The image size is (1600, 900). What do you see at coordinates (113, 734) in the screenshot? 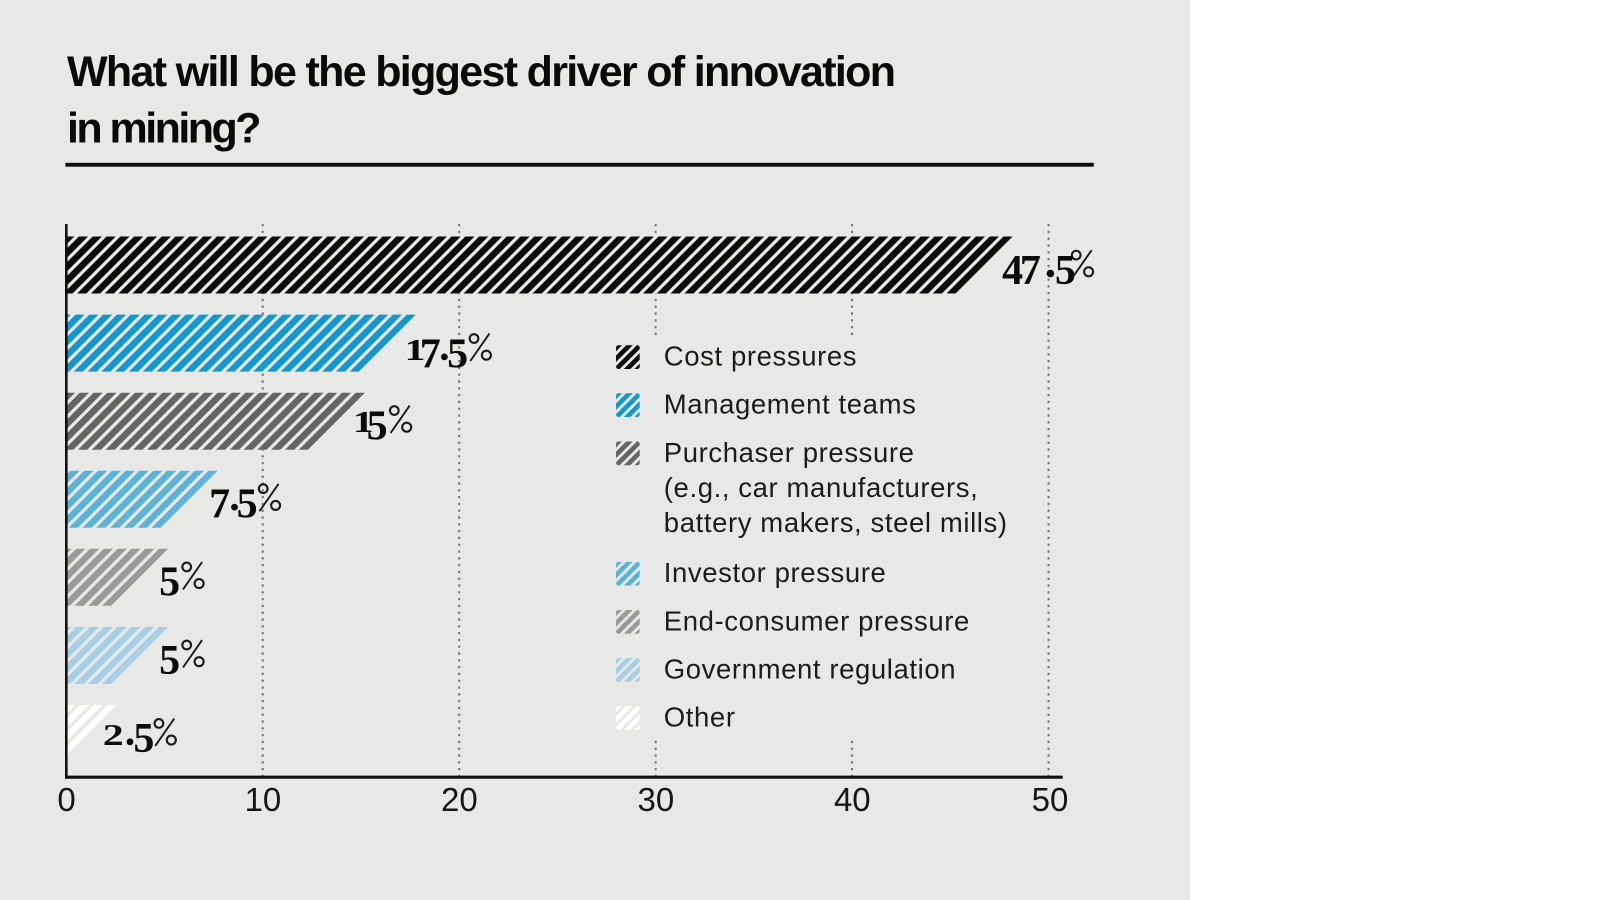
I see `svg-text: 2` at bounding box center [113, 734].